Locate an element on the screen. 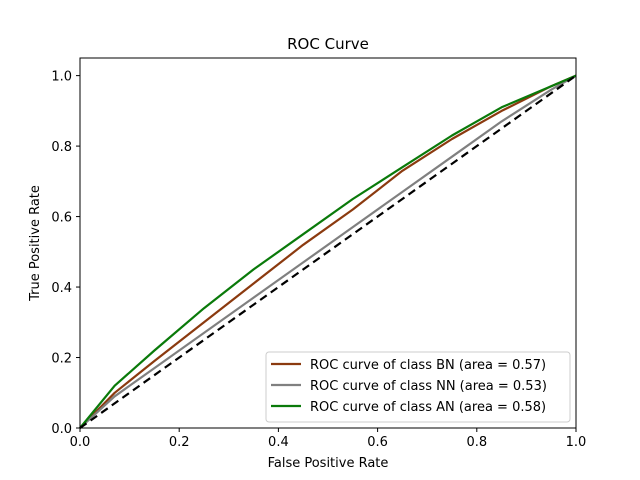  x-tick-label: 0.2 is located at coordinates (179, 442).